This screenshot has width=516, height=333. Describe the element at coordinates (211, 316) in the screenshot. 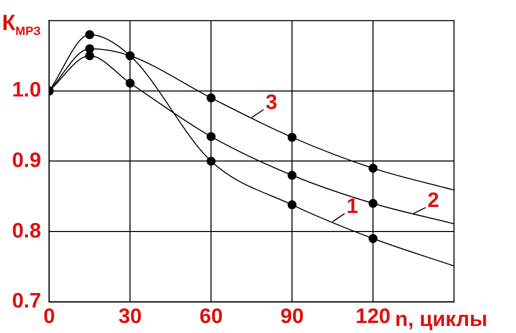

I see `x-tick-label: 60` at that location.